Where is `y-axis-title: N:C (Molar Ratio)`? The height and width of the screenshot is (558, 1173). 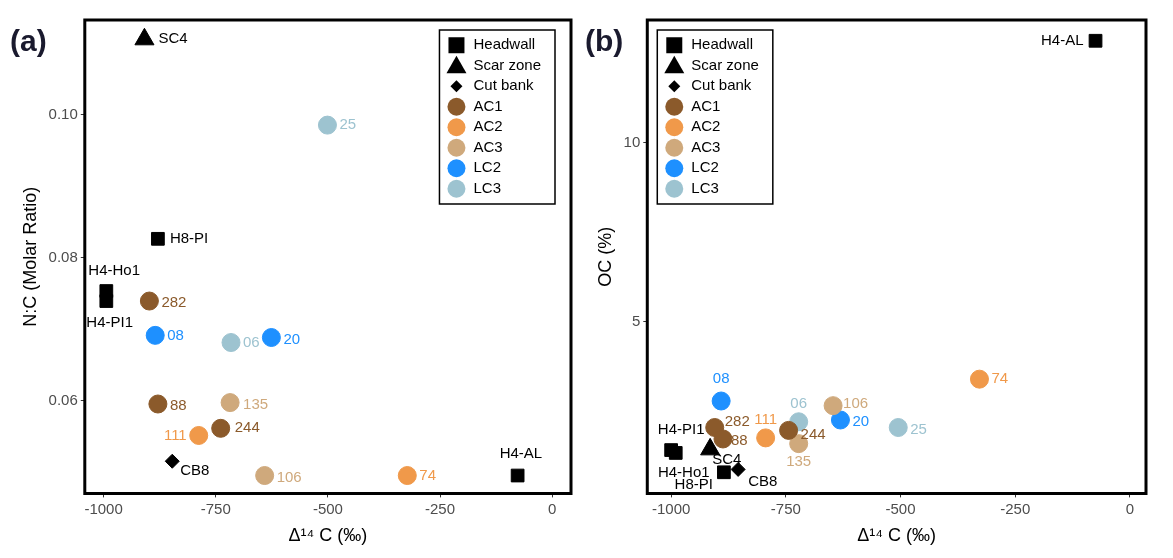
y-axis-title: N:C (Molar Ratio) is located at coordinates (29, 256).